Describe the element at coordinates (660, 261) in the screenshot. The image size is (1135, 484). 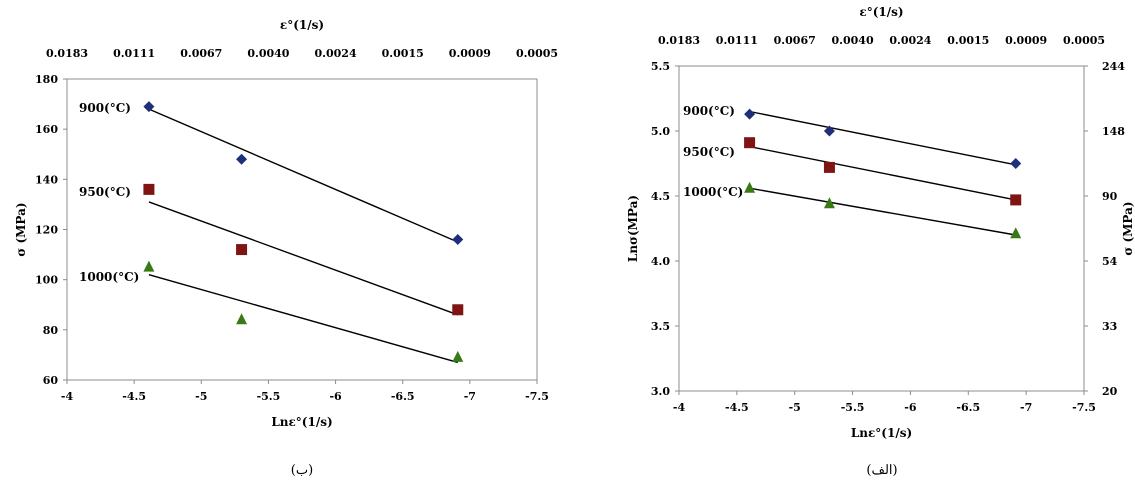
I see `y-tick-label: 4.0` at that location.